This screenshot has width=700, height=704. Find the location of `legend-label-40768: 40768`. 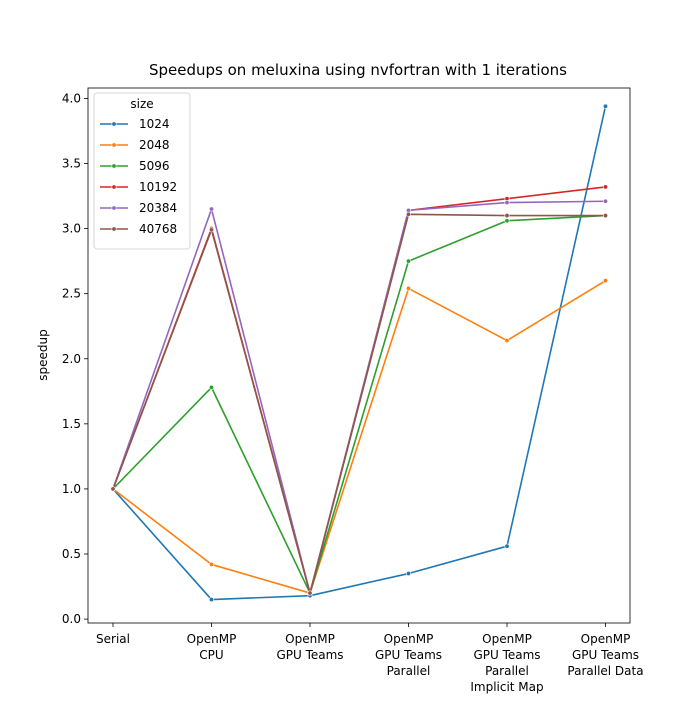

legend-label-40768: 40768 is located at coordinates (158, 229).